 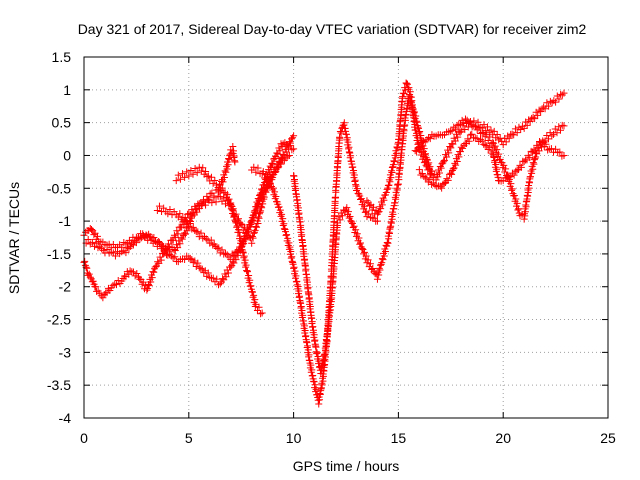 I want to click on y-tick-label: -4, so click(x=65, y=418).